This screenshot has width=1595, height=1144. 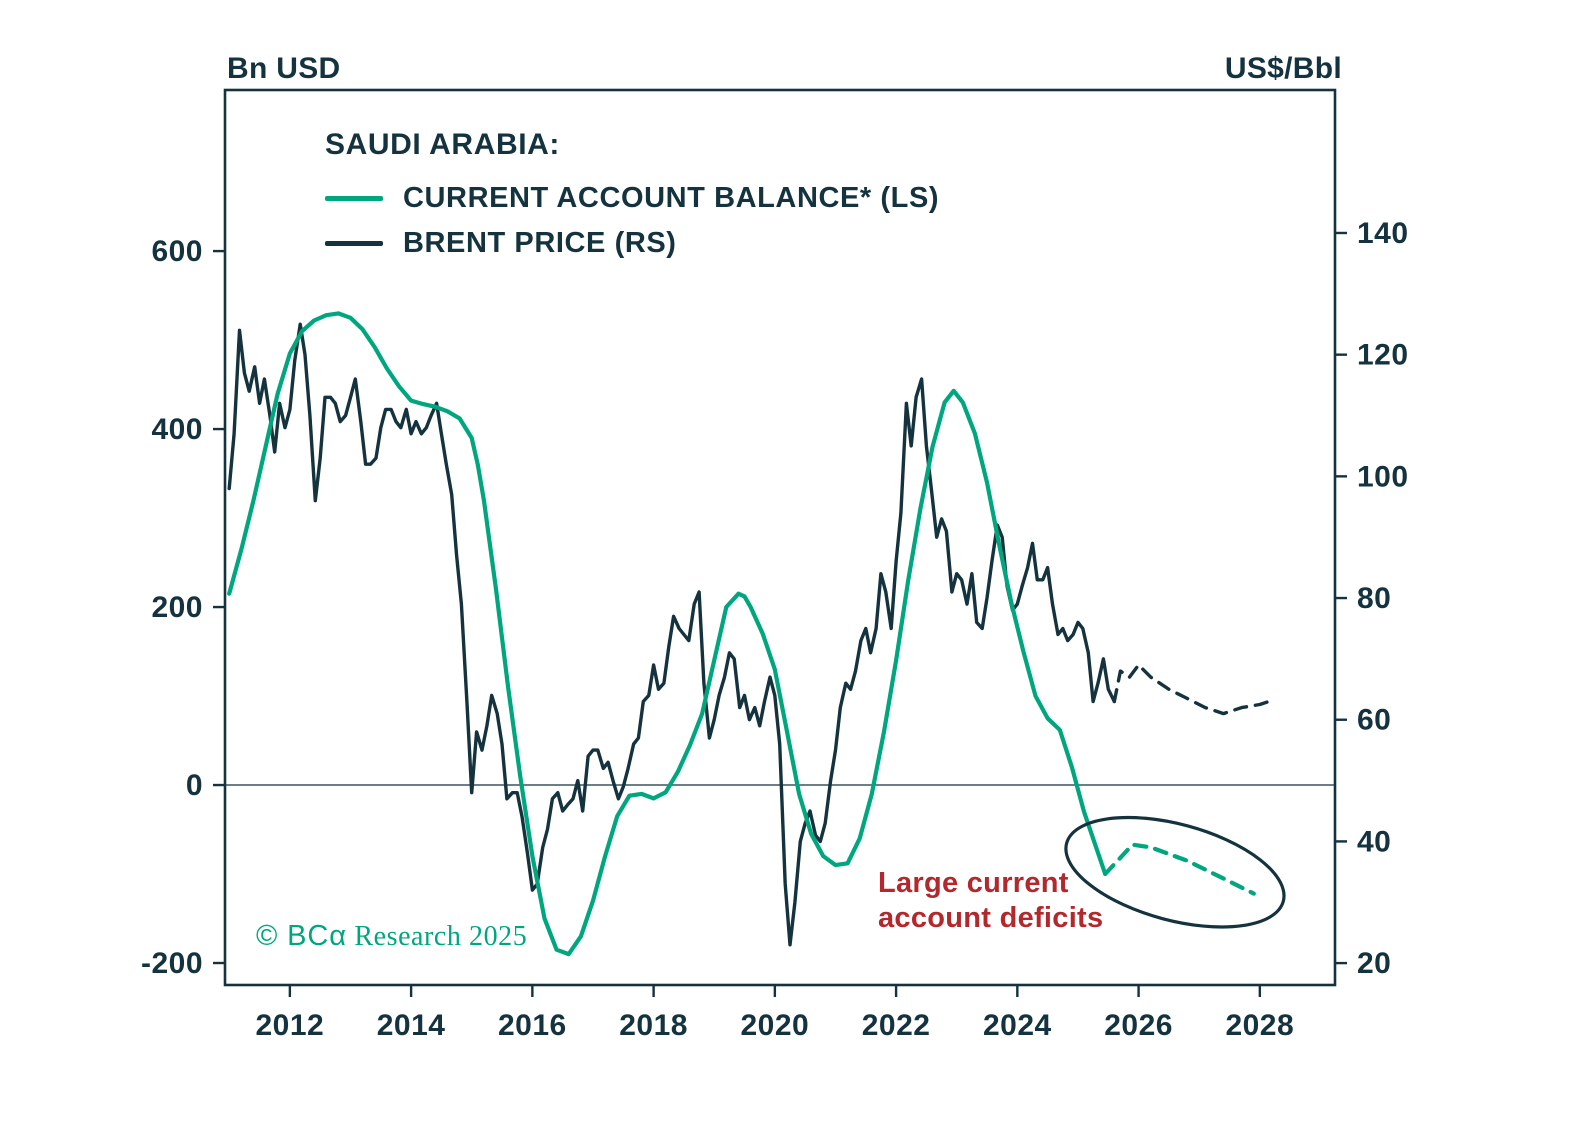 I want to click on y-left-tick-label: 600, so click(x=177, y=251).